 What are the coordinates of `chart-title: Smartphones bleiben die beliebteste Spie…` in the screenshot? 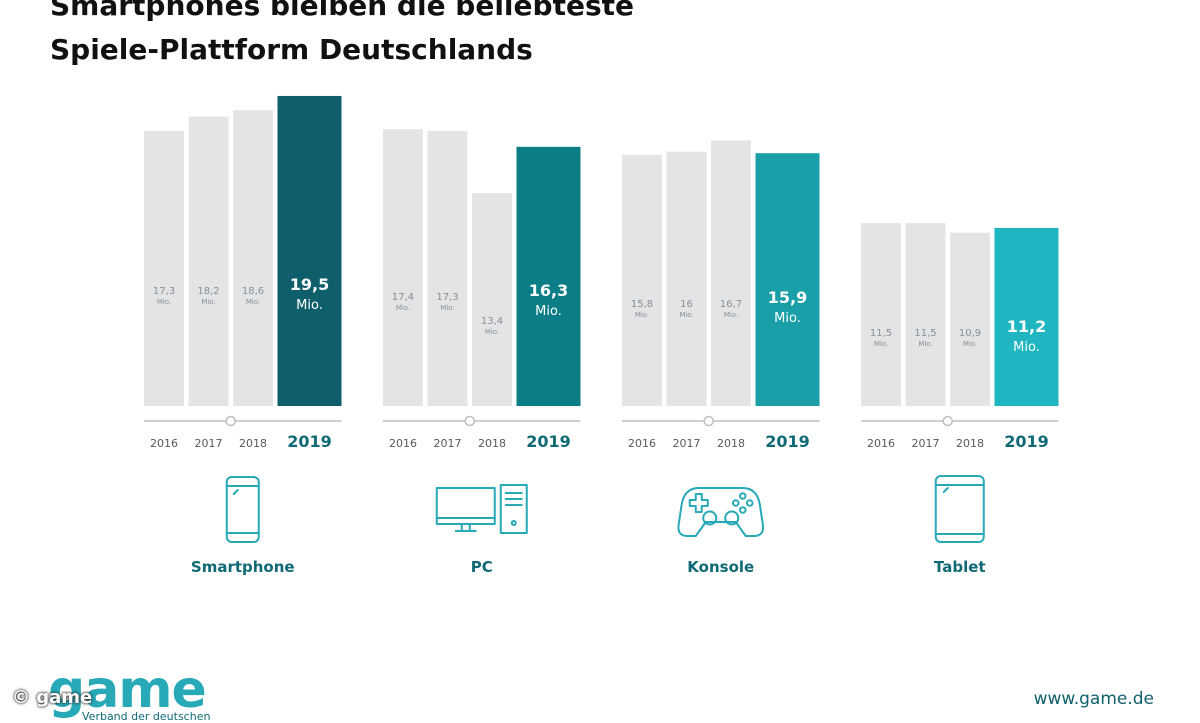 It's located at (342, 36).